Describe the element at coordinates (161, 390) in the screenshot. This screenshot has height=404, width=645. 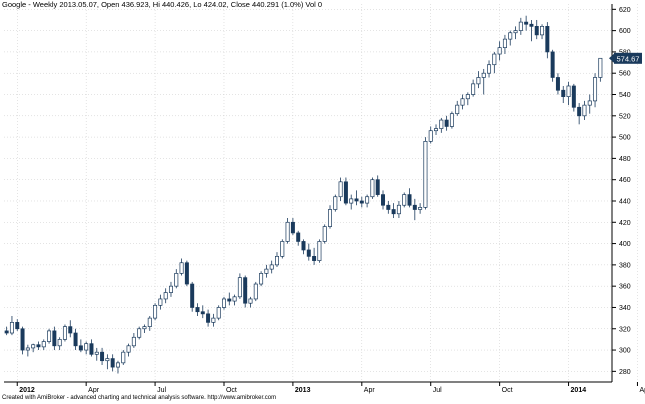
I see `x-tick-label: Jul` at that location.